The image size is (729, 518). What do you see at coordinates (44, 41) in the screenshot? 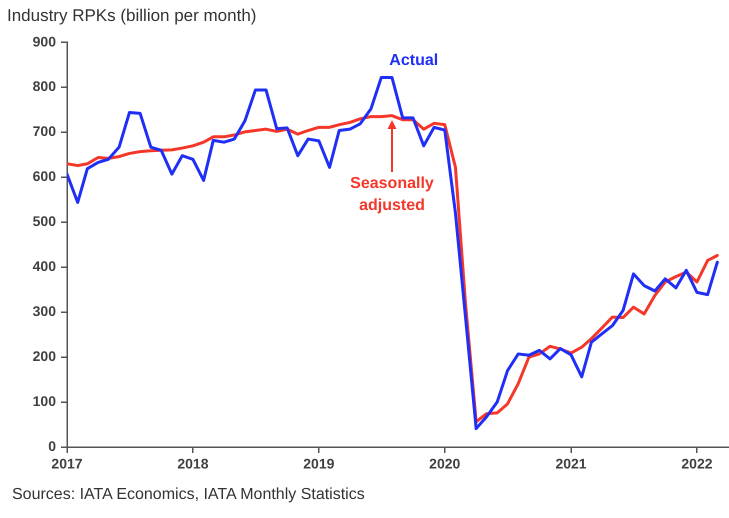
I see `y-tick-label: 900` at bounding box center [44, 41].